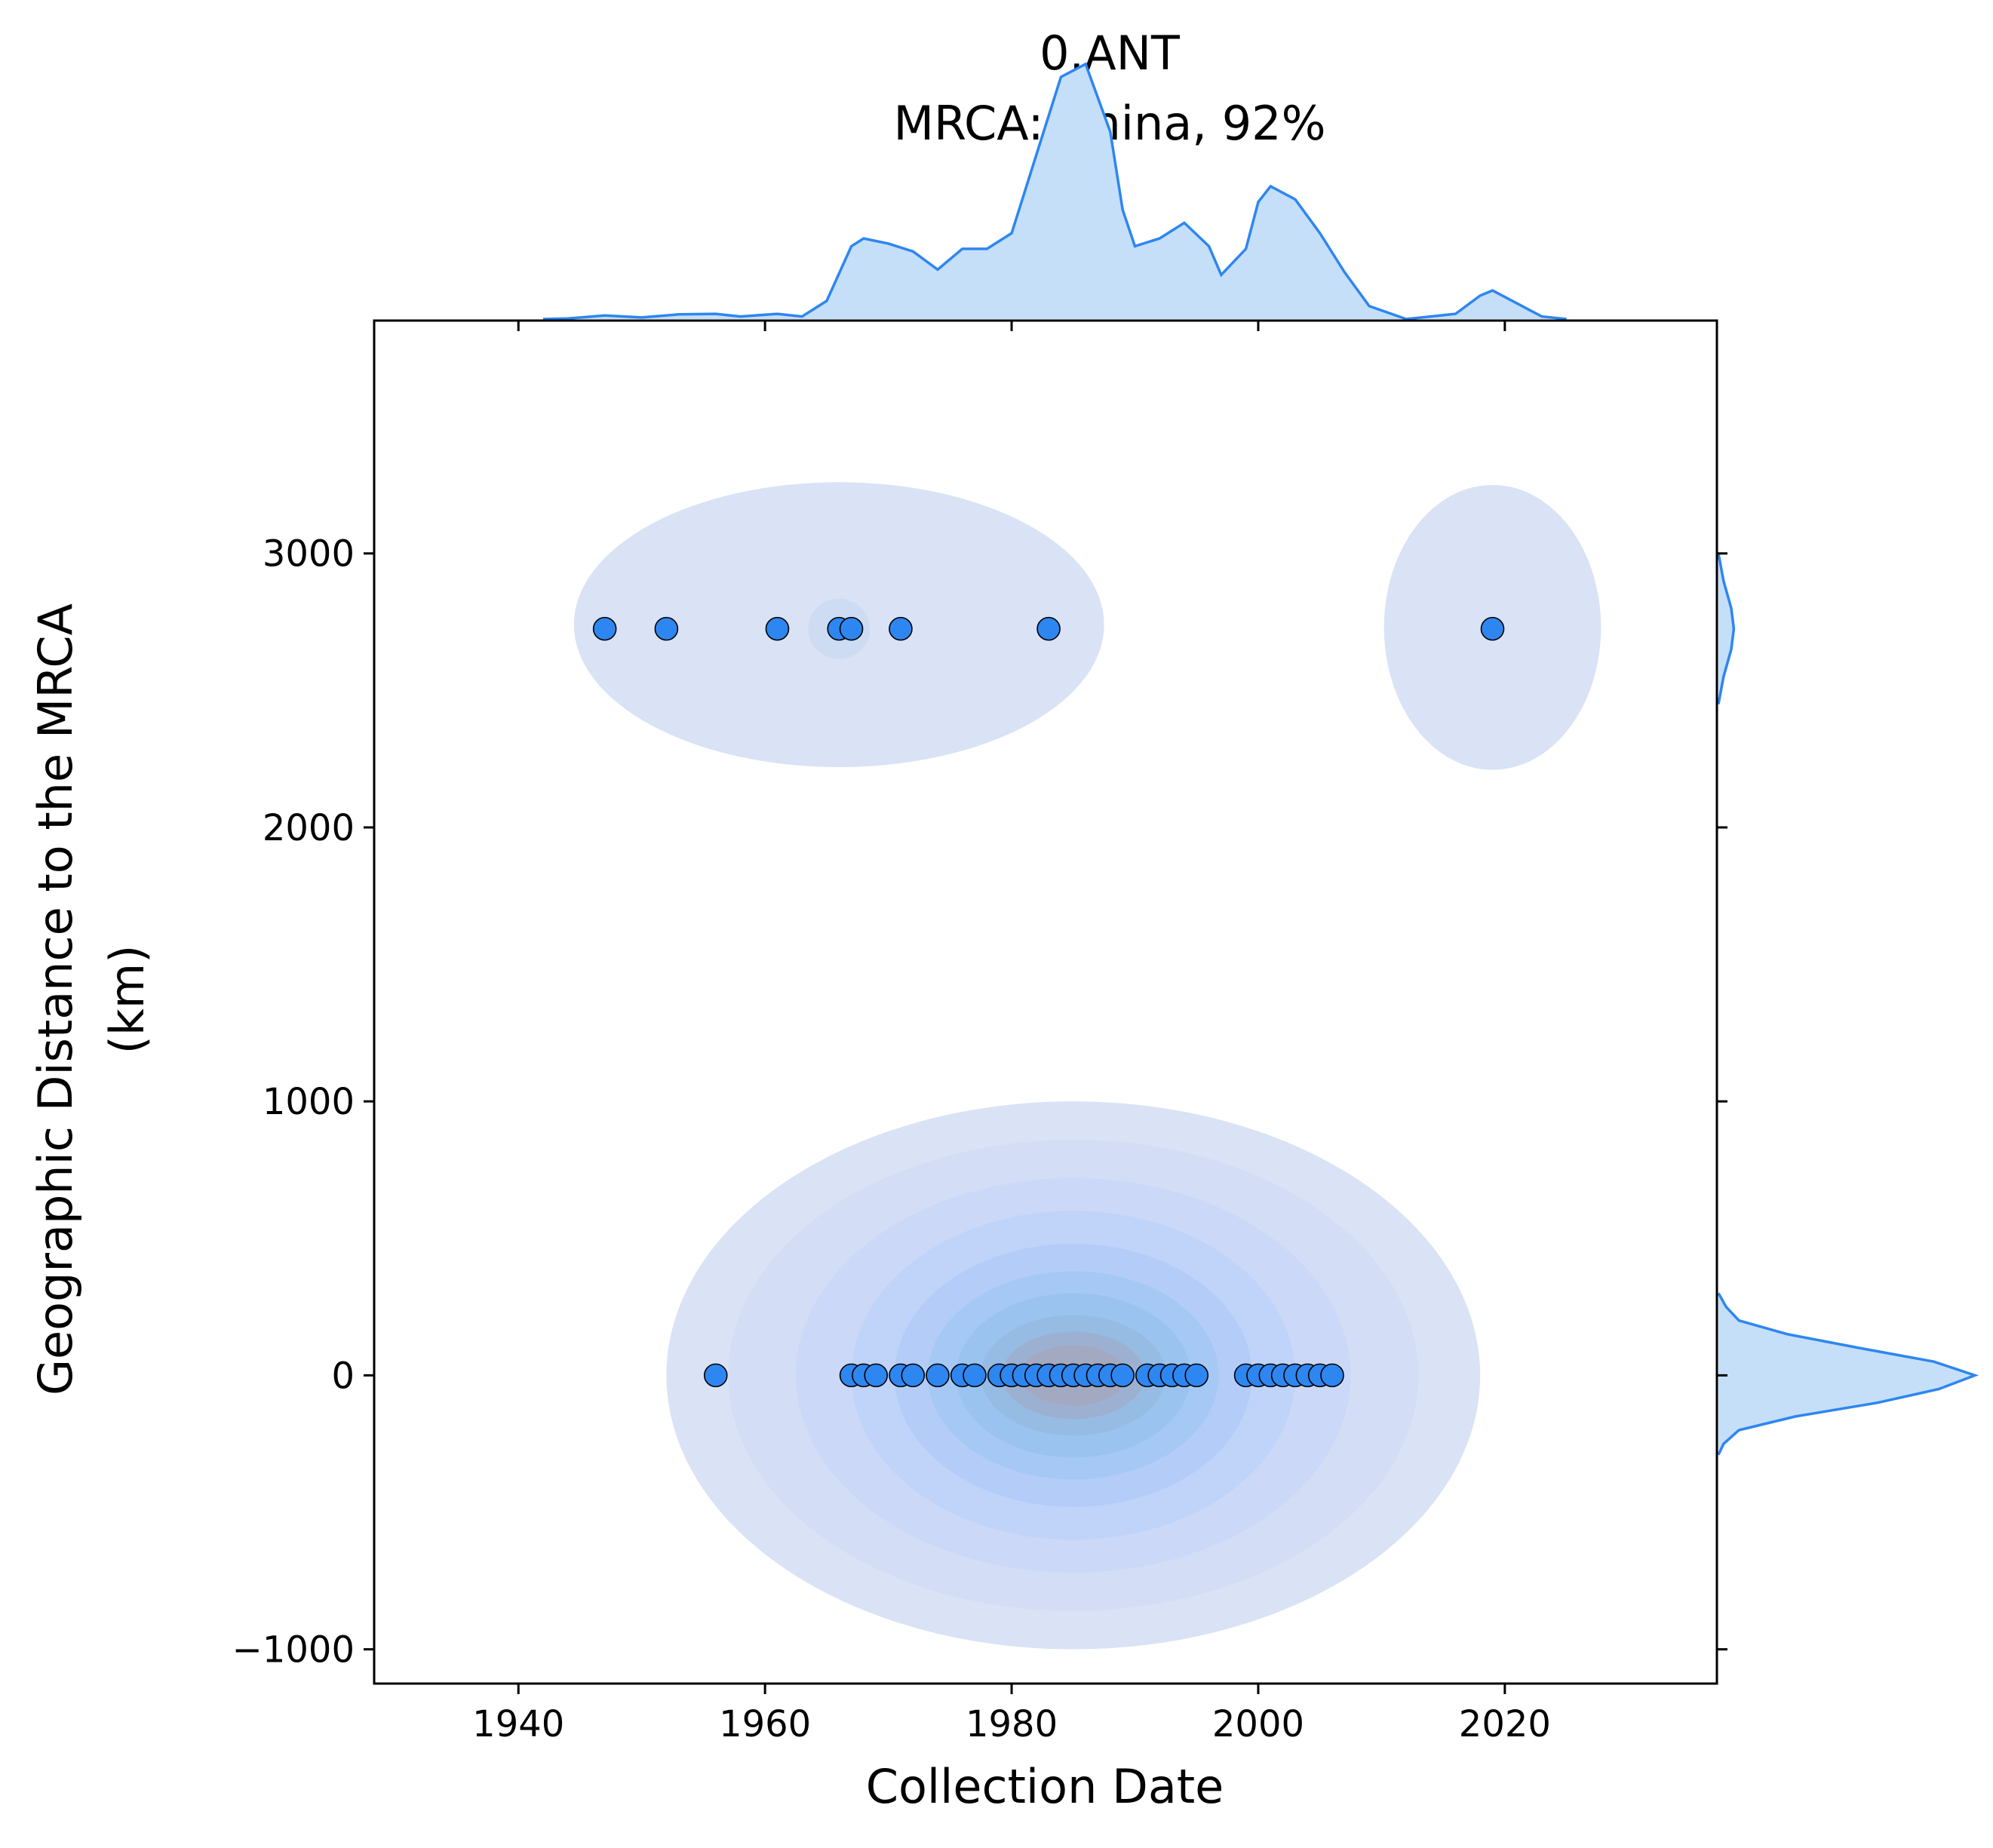 The width and height of the screenshot is (1993, 1848). I want to click on x-tick-label: 1980, so click(1012, 1724).